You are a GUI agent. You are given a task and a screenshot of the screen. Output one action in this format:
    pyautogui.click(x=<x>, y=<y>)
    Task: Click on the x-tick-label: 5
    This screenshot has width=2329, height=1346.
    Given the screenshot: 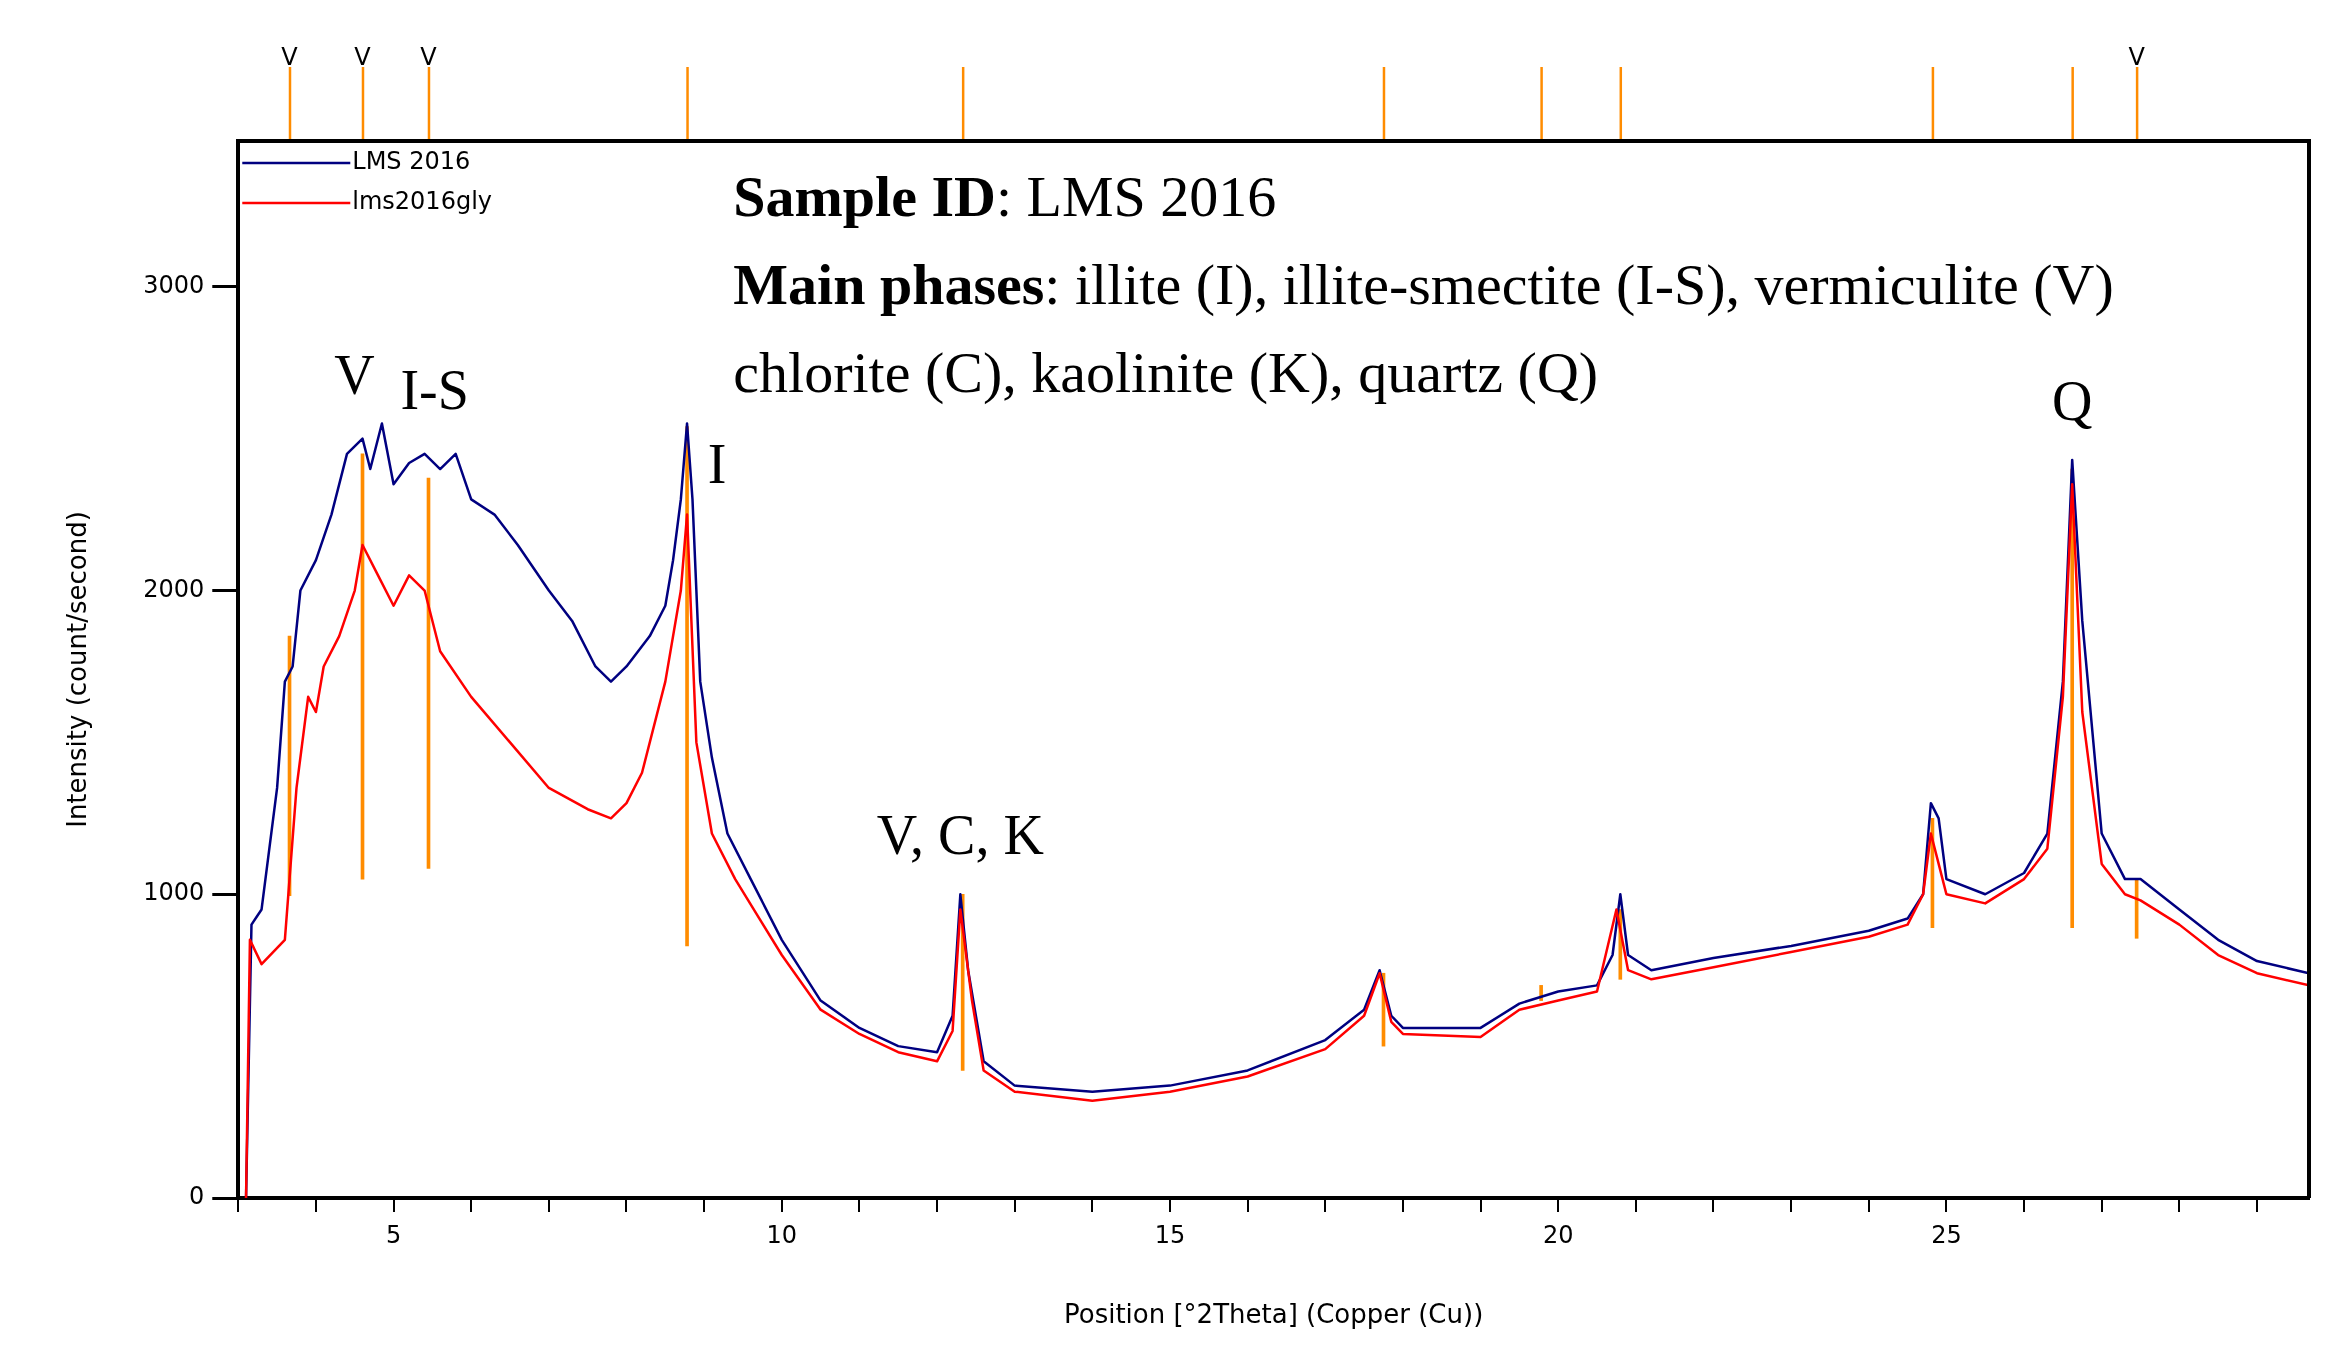 What is the action you would take?
    pyautogui.click(x=393, y=1234)
    